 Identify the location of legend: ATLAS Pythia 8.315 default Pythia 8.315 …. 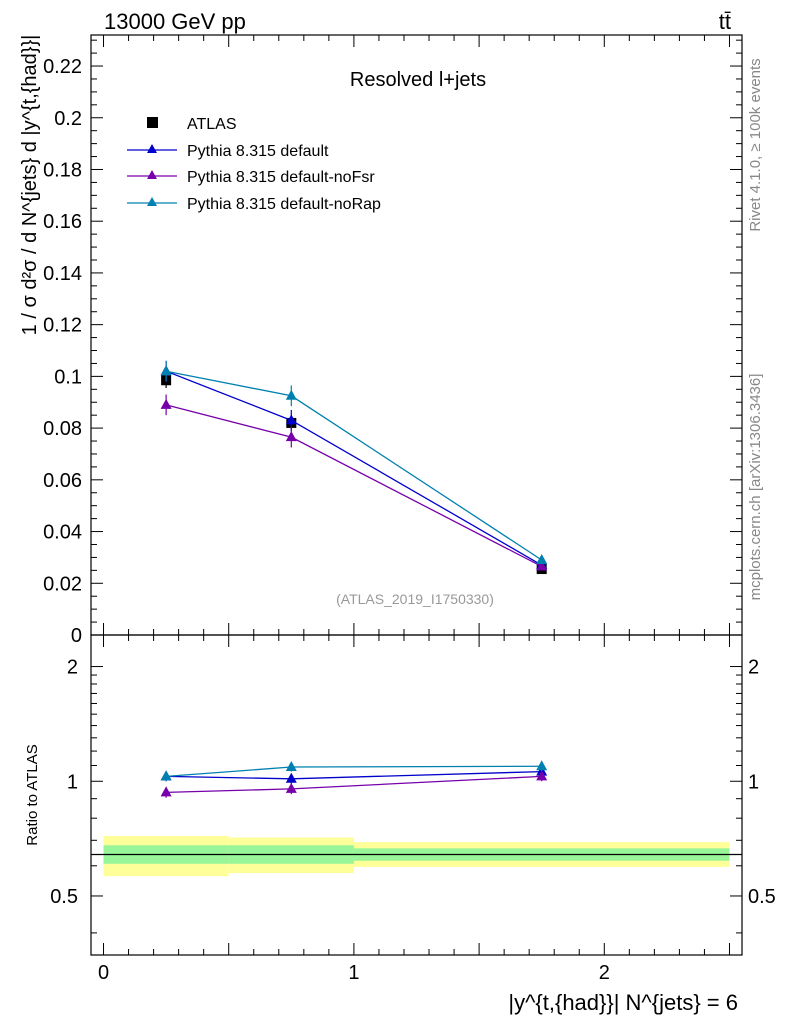
(254, 164).